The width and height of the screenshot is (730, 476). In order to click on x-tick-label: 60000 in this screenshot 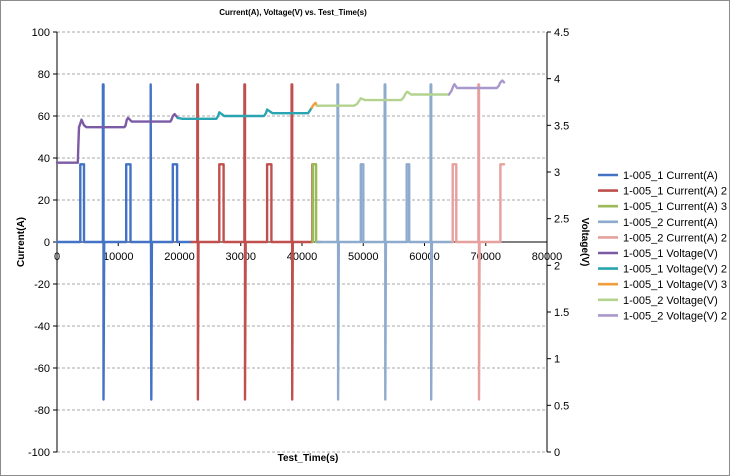, I will do `click(424, 257)`.